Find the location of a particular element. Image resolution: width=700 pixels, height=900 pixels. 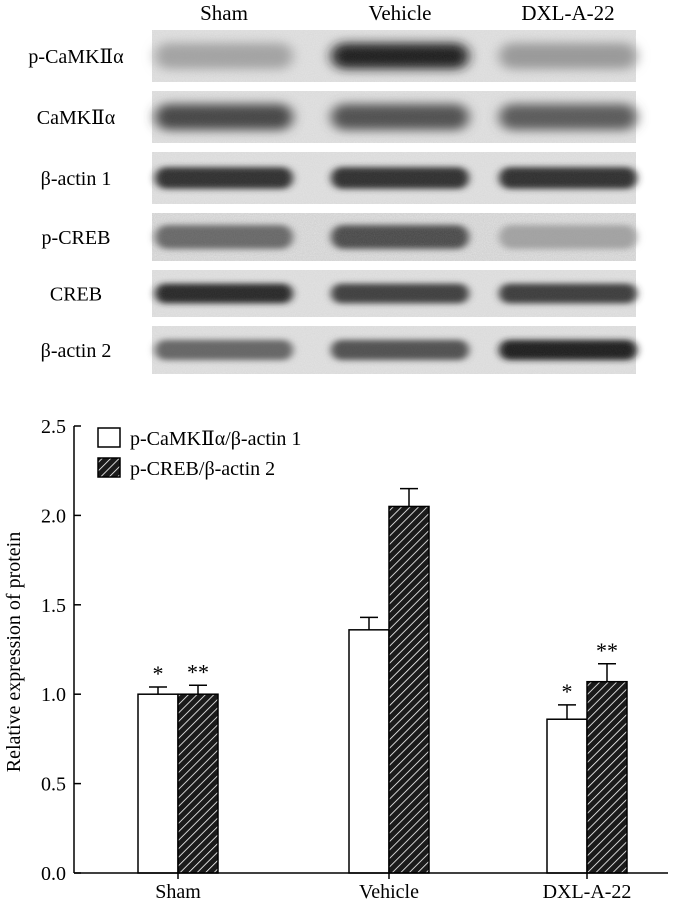

y-tick-label: 2.5 is located at coordinates (53, 427).